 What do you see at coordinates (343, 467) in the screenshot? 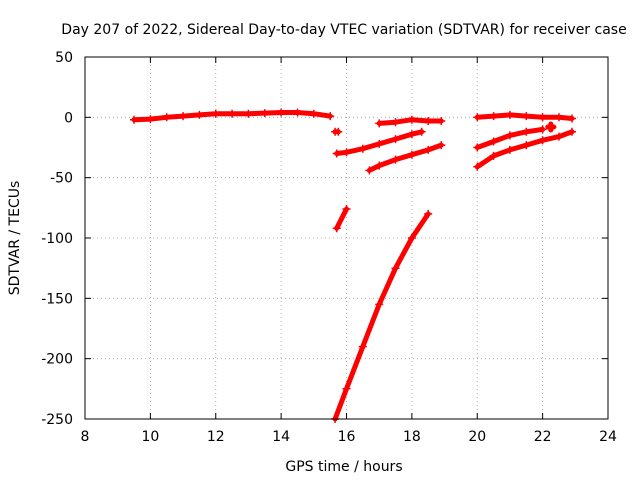
I see `x-axis-label: GPS time / hours` at bounding box center [343, 467].